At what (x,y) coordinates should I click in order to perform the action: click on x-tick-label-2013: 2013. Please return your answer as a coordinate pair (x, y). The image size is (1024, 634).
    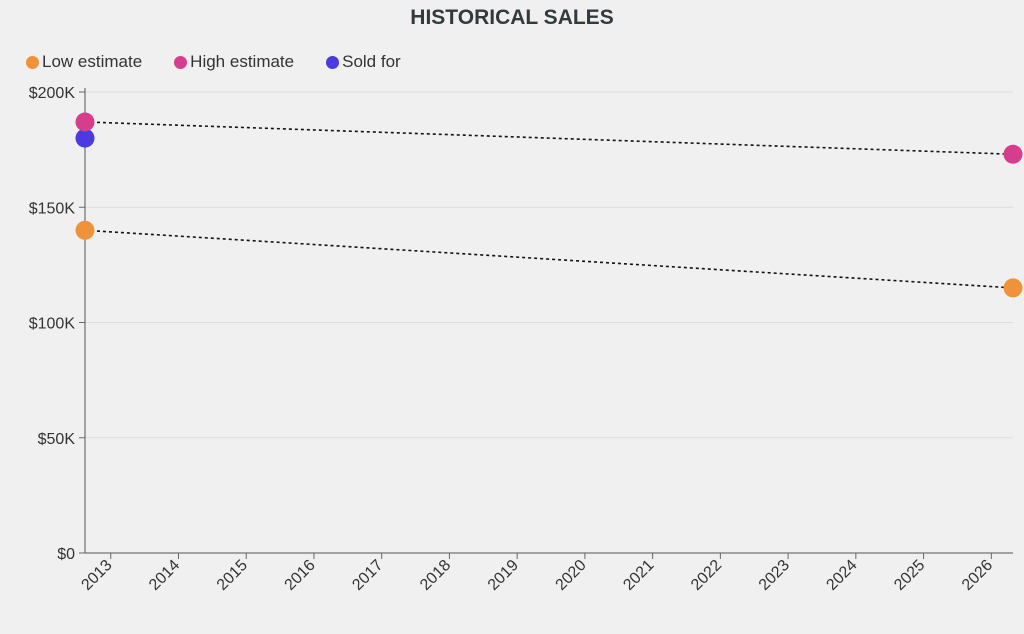
    Looking at the image, I should click on (96, 575).